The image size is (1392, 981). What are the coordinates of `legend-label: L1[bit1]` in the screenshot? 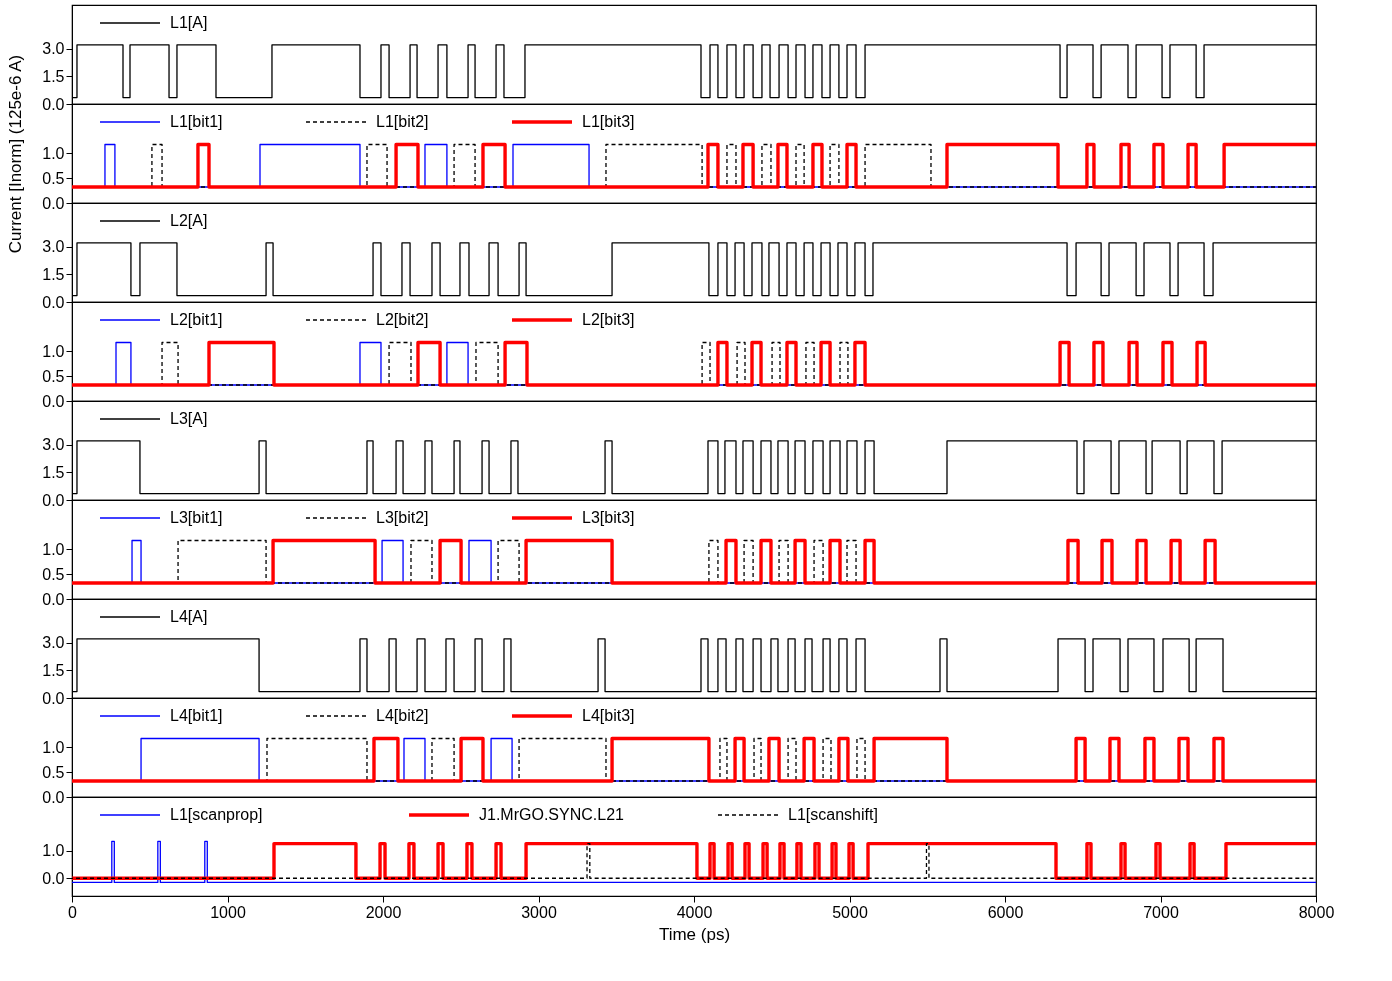 It's located at (196, 121).